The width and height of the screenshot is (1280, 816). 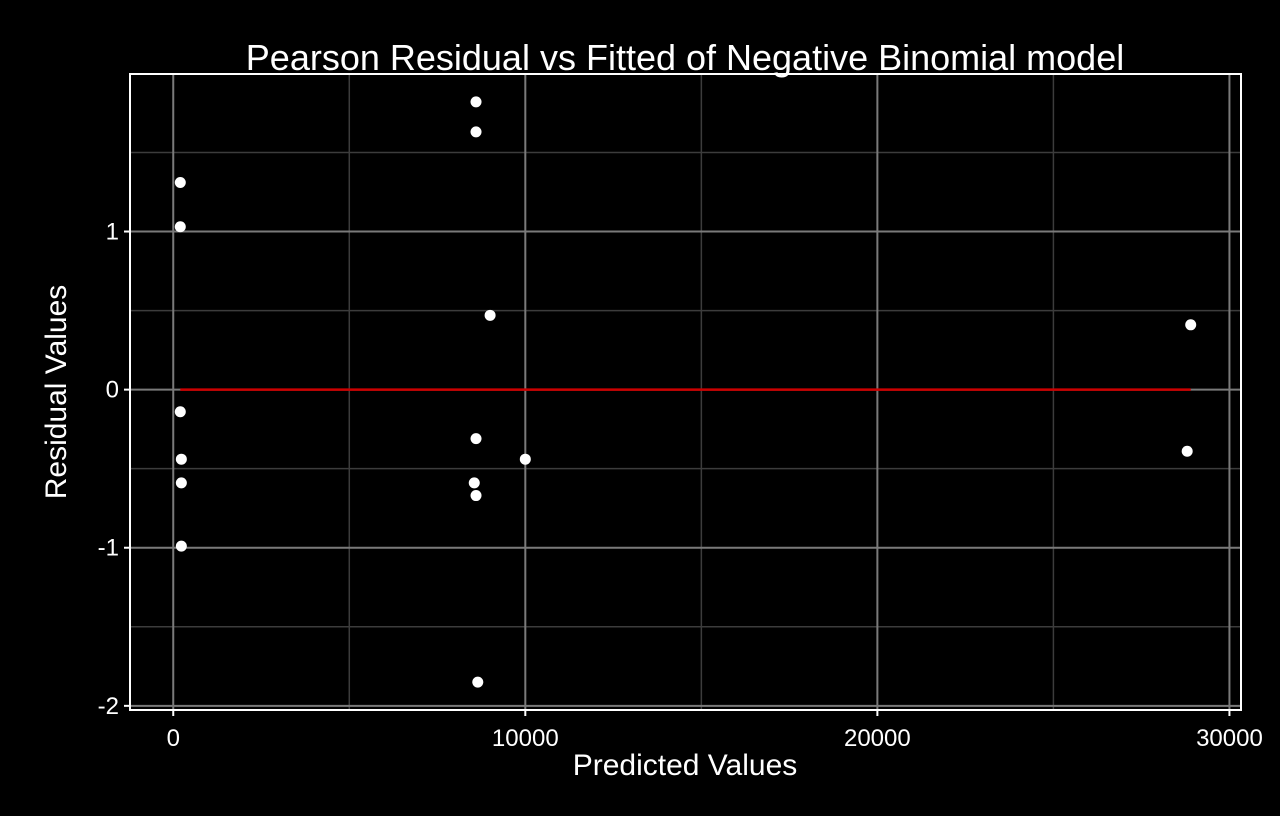 I want to click on x-axis-ticks: 0 10000 20000 30000, so click(x=715, y=731).